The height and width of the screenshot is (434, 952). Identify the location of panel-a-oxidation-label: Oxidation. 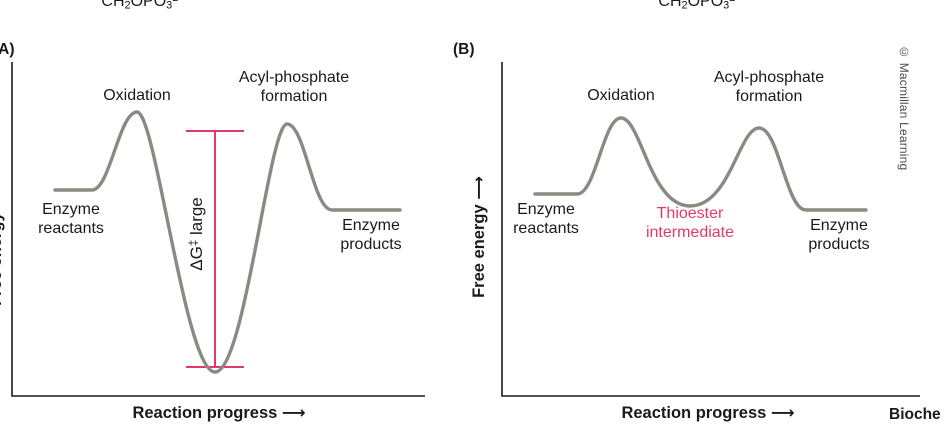
(137, 95).